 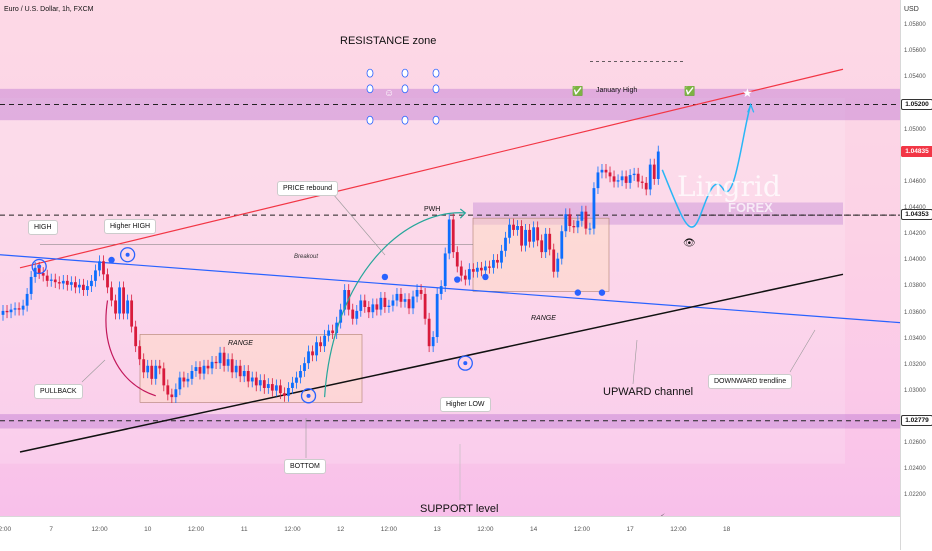 What do you see at coordinates (389, 93) in the screenshot?
I see `flag-icon: ☺` at bounding box center [389, 93].